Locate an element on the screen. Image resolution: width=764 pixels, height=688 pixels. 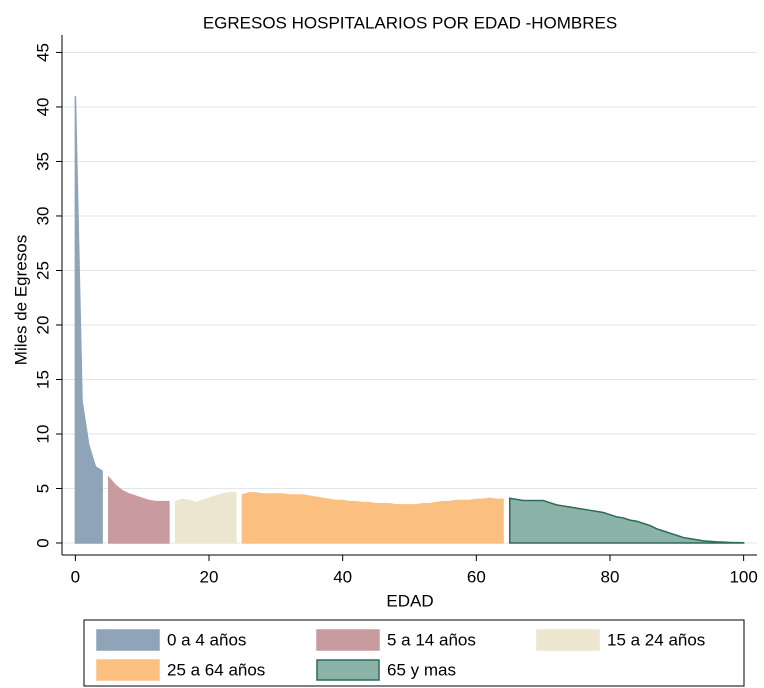
legend-label: 25 a 64 años is located at coordinates (216, 669).